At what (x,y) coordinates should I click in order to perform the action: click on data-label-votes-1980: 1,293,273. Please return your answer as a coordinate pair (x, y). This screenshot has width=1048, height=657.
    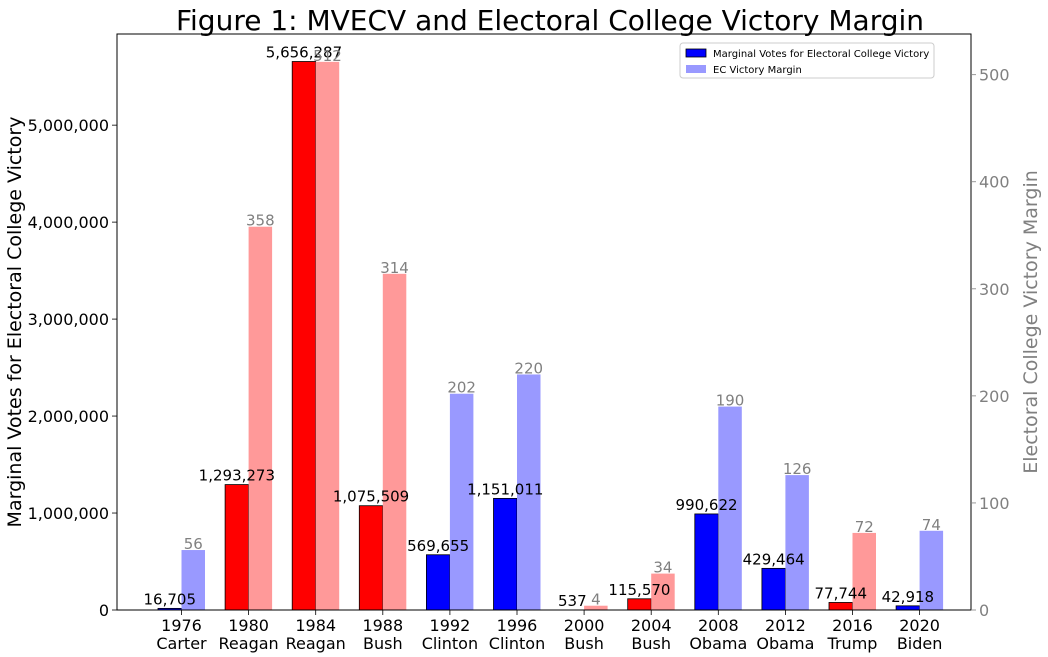
    Looking at the image, I should click on (237, 476).